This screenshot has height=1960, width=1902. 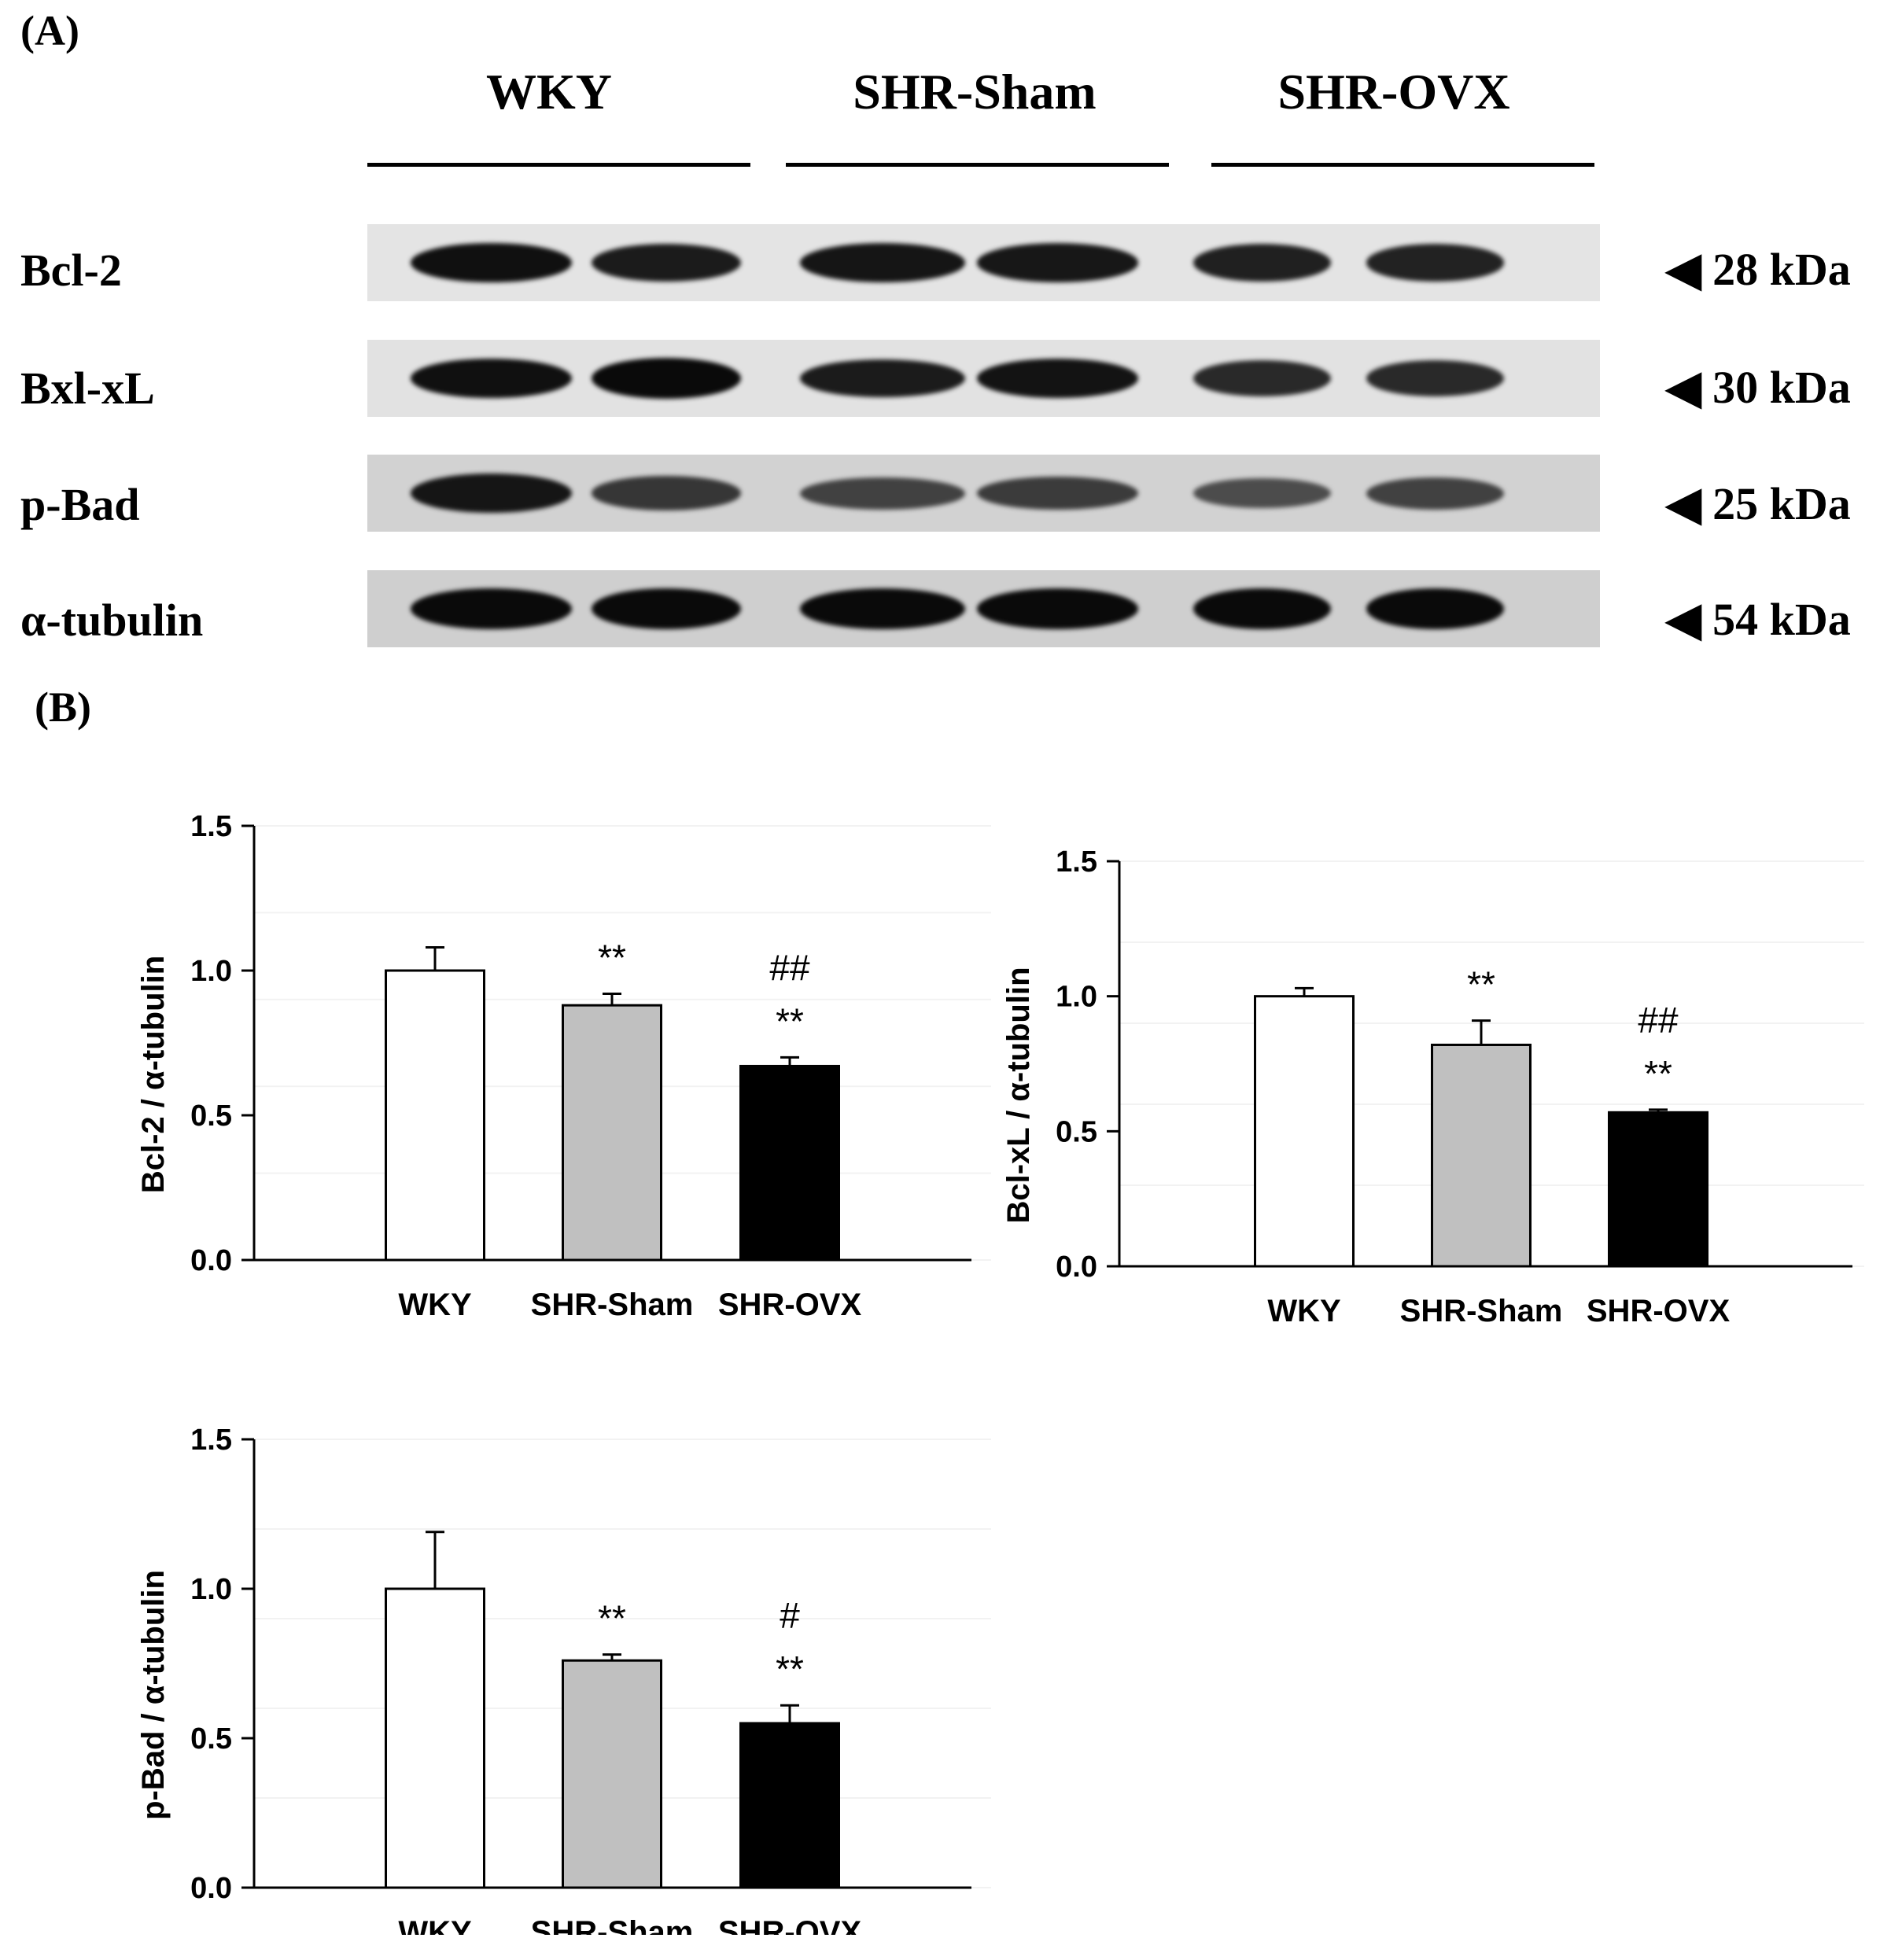 I want to click on mw-label-25kda: ◀ 25 kDa, so click(x=1758, y=503).